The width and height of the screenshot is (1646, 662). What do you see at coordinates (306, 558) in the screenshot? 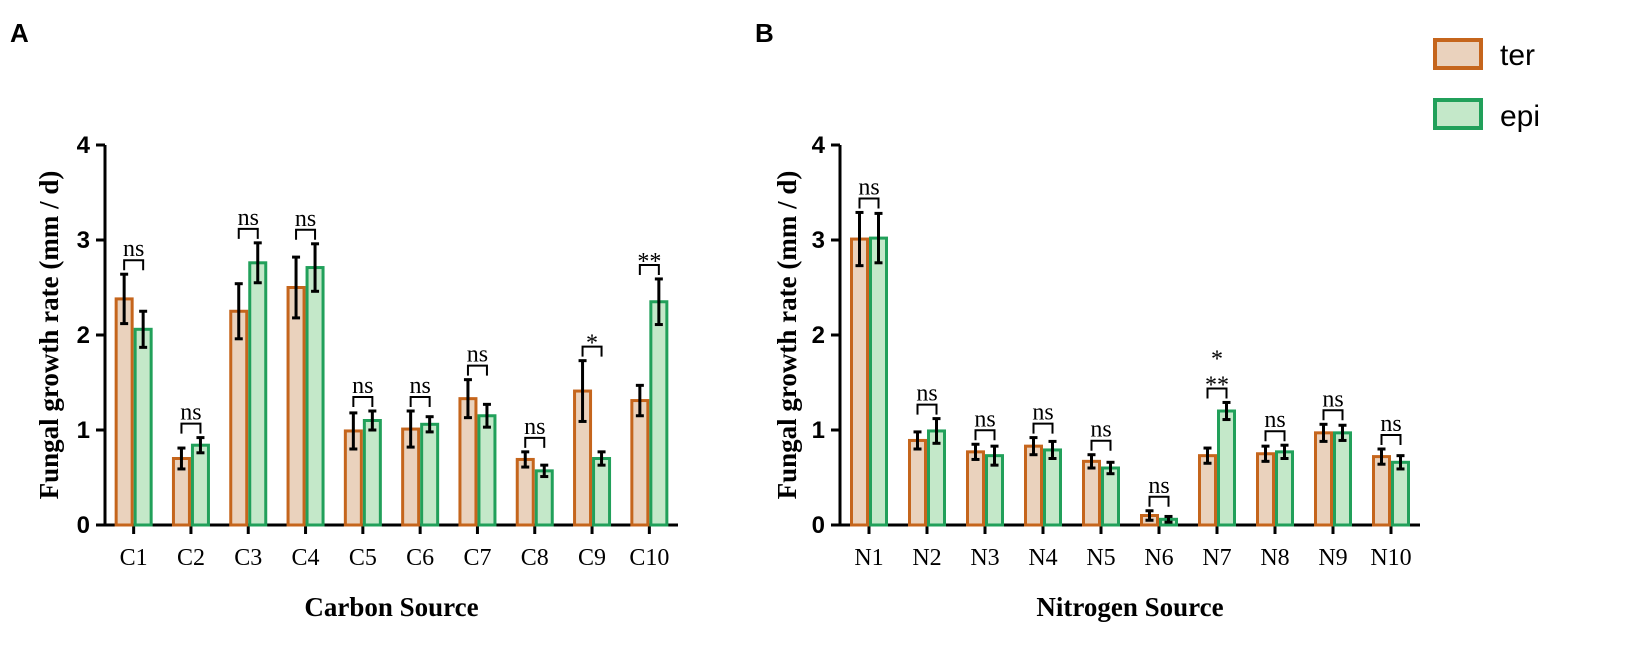
I see `x-tick-label: C4` at bounding box center [306, 558].